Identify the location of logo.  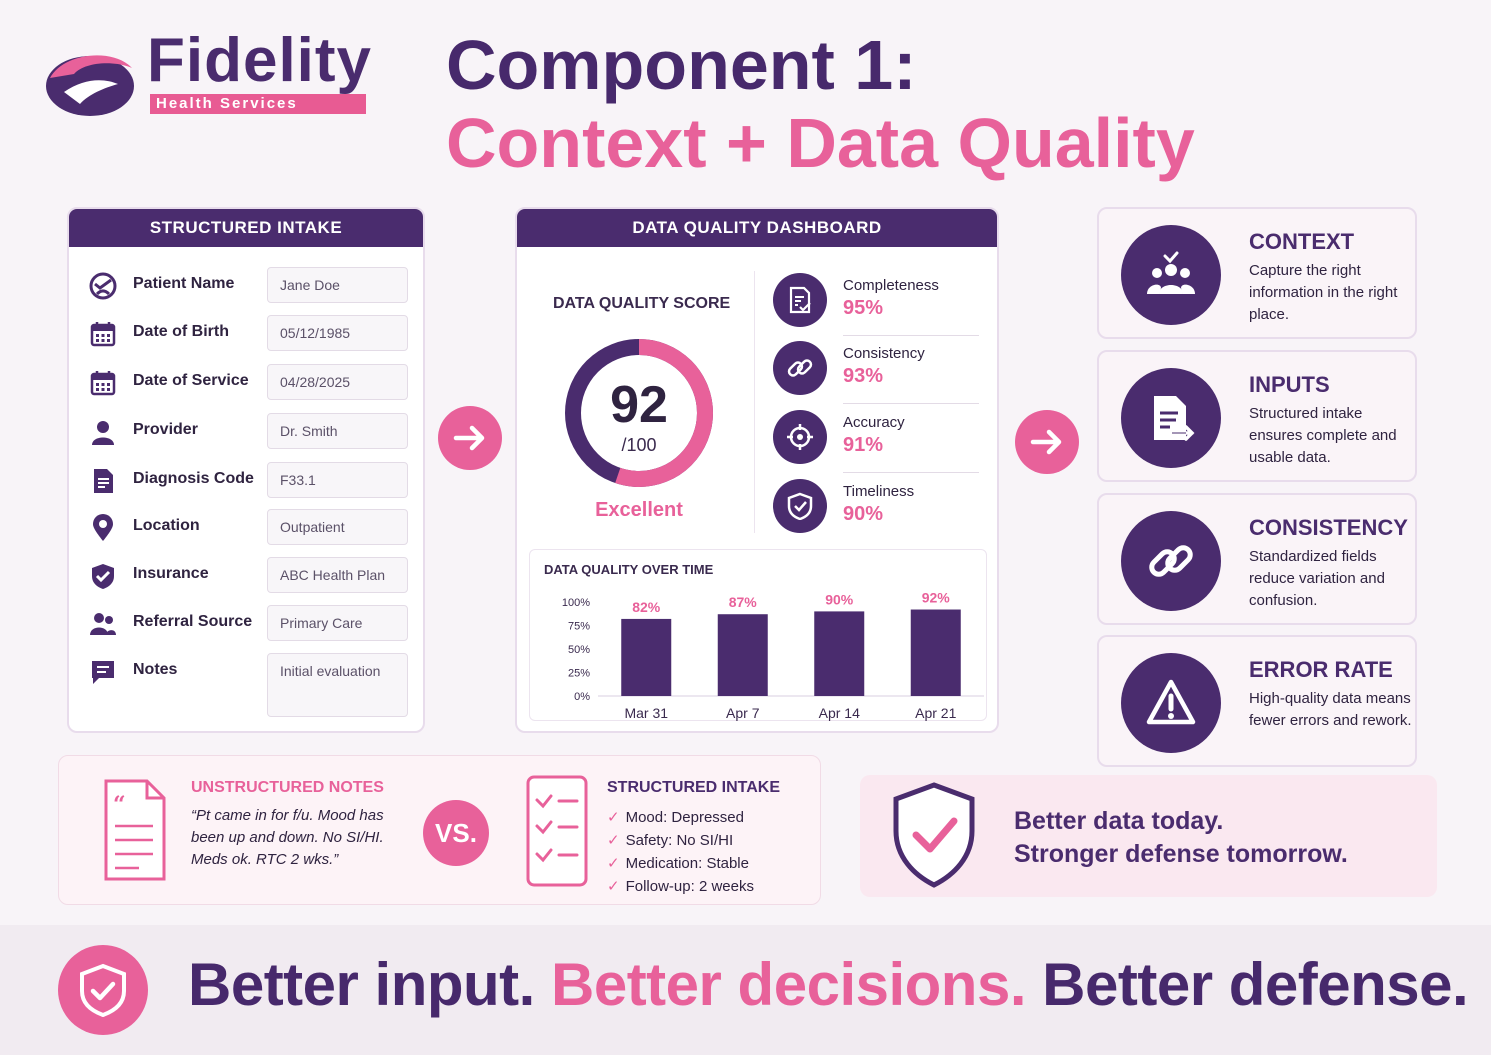
(224, 82).